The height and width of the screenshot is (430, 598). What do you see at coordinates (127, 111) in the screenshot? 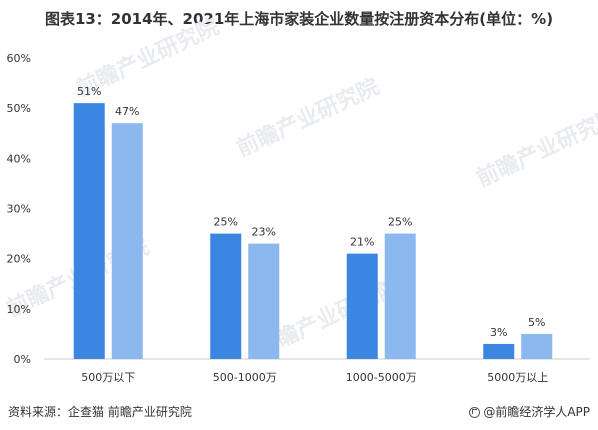
I see `data-label: 47%` at bounding box center [127, 111].